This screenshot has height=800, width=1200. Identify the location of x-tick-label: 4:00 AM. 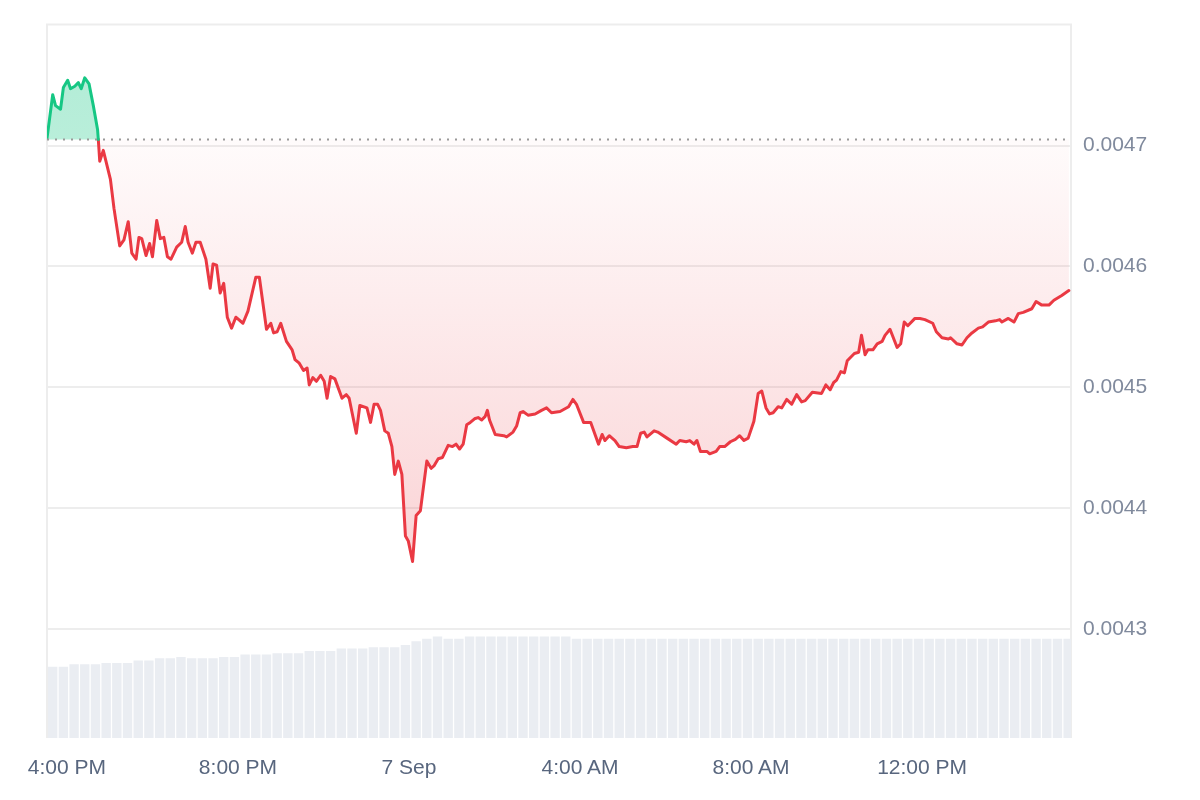
(580, 767).